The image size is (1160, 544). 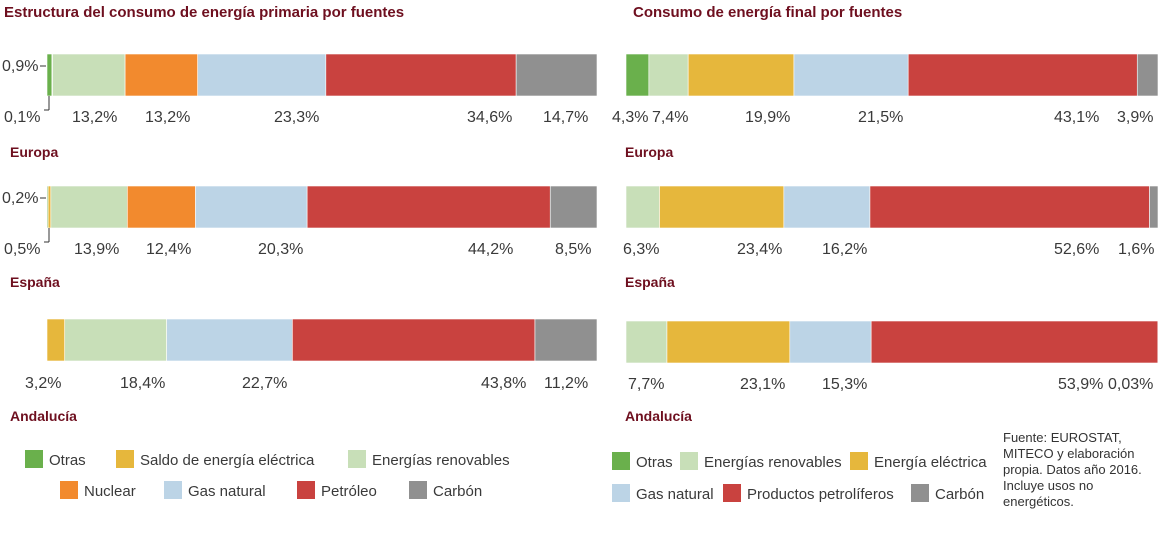 I want to click on legend-label: Saldo de energía eléctrica, so click(x=227, y=460).